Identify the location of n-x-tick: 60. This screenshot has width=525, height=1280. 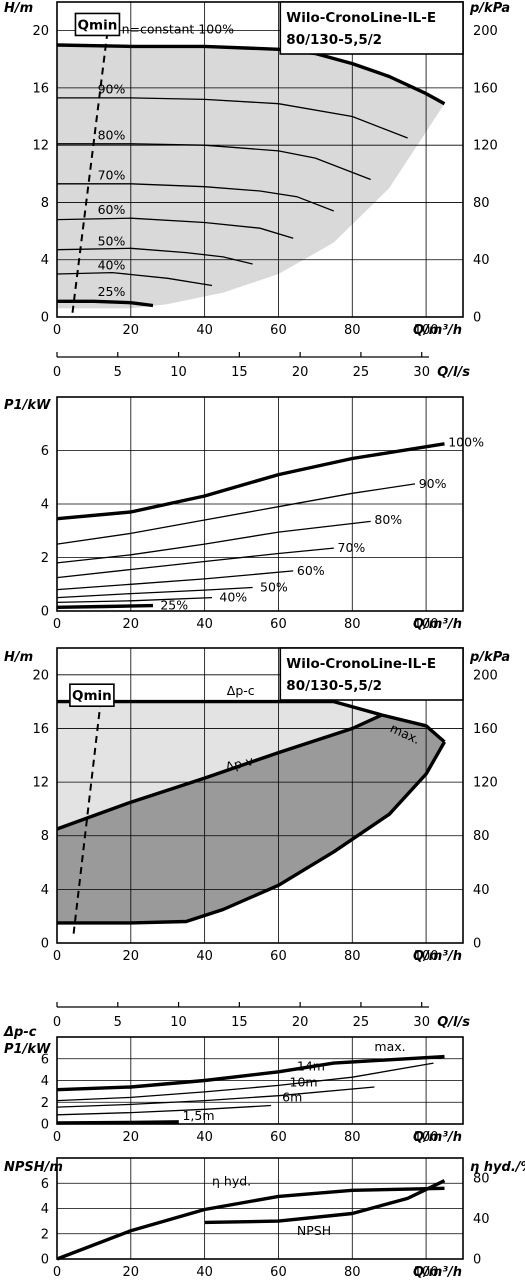
(278, 1272).